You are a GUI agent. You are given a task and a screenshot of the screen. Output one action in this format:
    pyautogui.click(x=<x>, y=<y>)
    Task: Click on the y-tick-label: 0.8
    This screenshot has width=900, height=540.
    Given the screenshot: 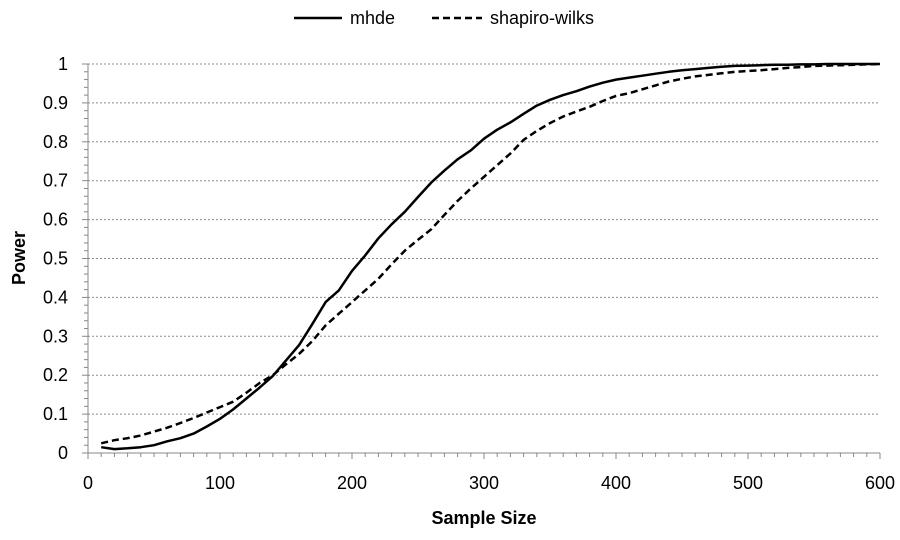 What is the action you would take?
    pyautogui.click(x=55, y=142)
    